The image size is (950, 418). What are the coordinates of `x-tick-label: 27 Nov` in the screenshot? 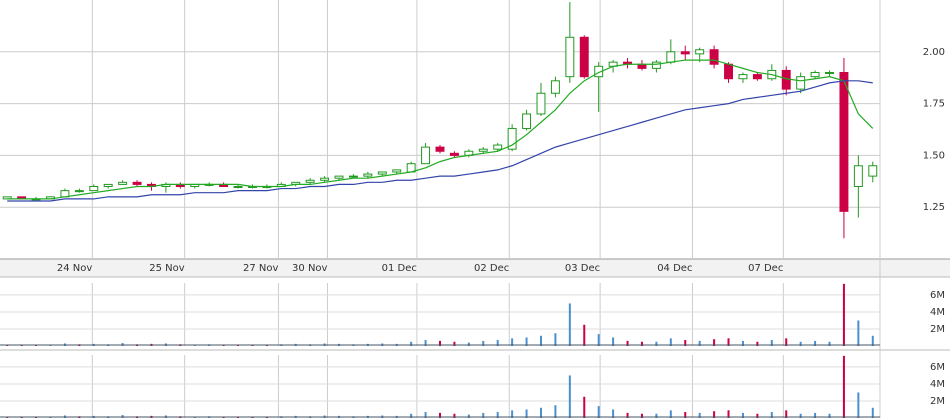 It's located at (261, 268).